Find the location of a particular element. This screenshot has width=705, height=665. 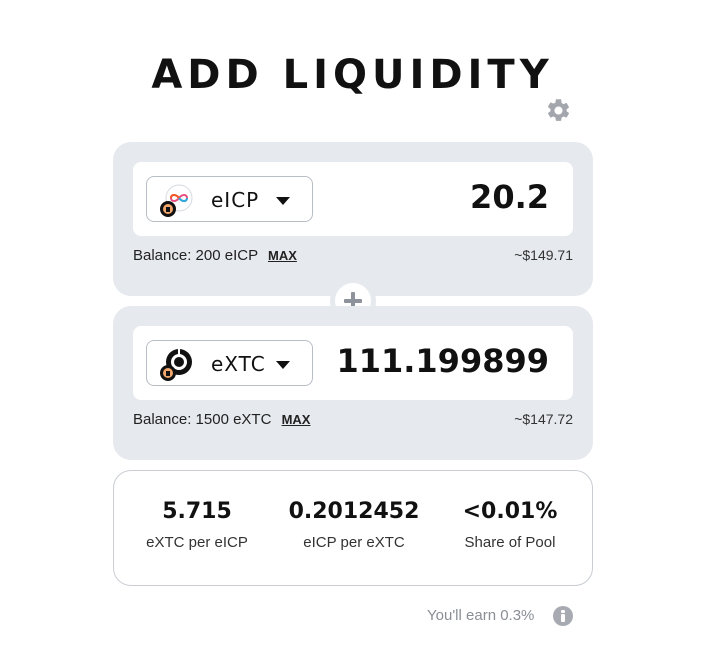

token-a-symbol: eICP is located at coordinates (235, 200).